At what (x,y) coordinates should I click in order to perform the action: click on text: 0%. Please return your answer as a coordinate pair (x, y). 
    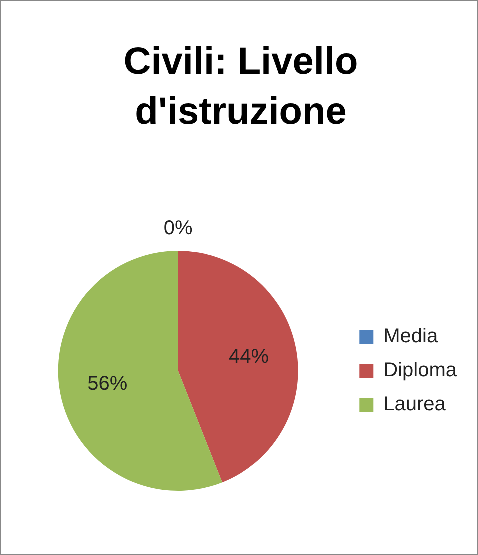
    Looking at the image, I should click on (178, 229).